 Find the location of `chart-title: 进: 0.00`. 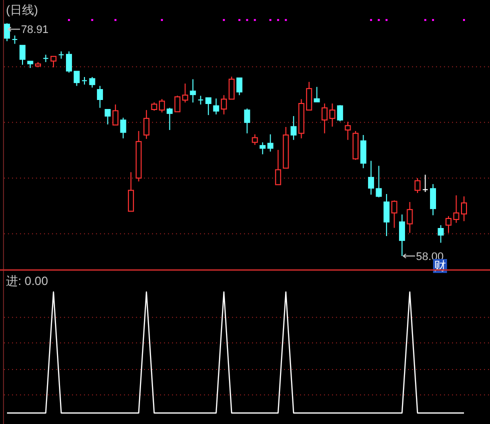

chart-title: 进: 0.00 is located at coordinates (27, 281).